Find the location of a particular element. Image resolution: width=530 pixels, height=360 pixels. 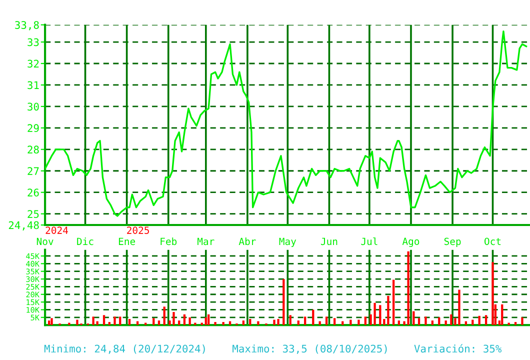

y-tick-label: 25 is located at coordinates (33, 214).